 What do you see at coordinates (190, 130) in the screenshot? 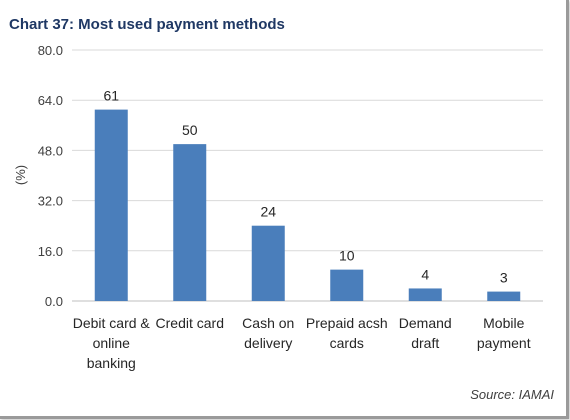
I see `data-label: 50` at bounding box center [190, 130].